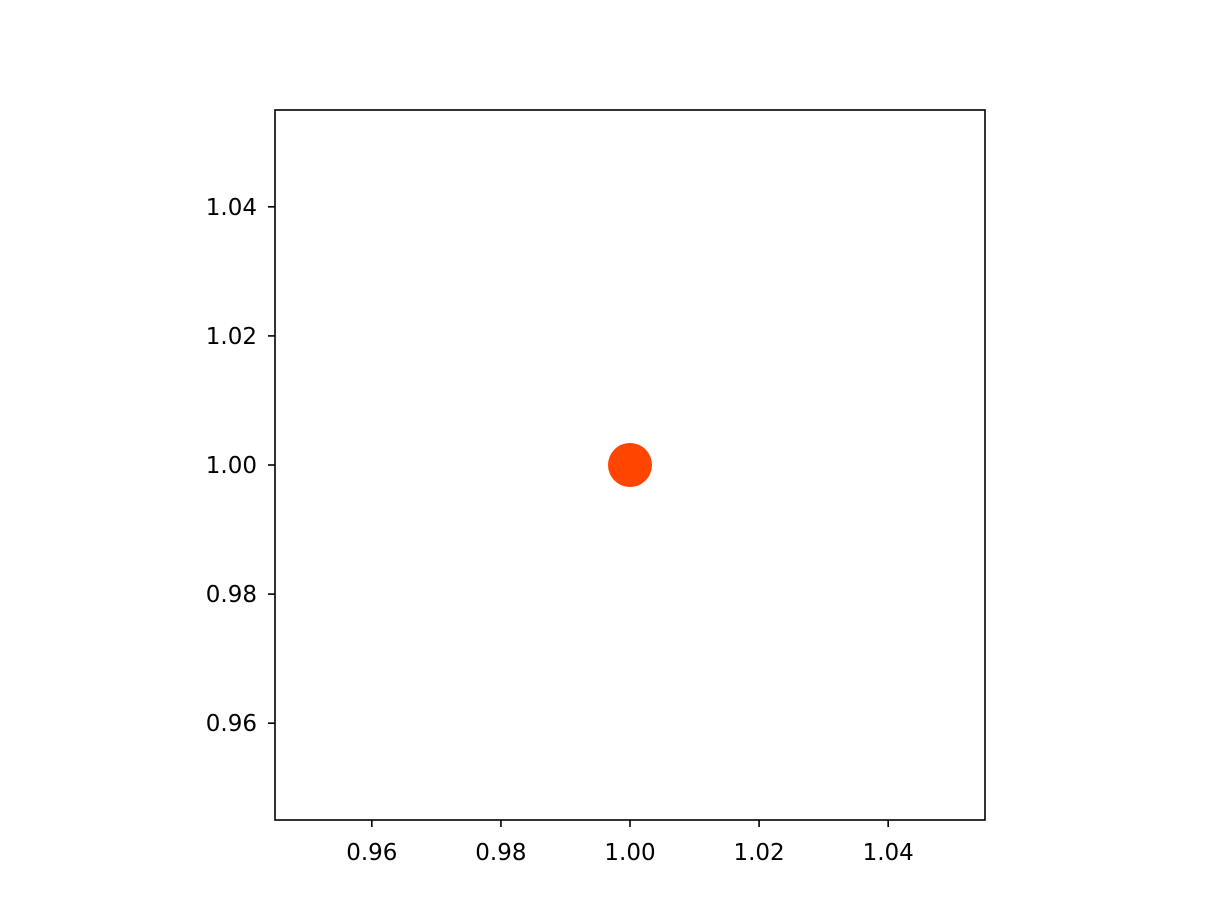 The height and width of the screenshot is (921, 1228). Describe the element at coordinates (231, 724) in the screenshot. I see `y-tick-label: 0.96` at that location.